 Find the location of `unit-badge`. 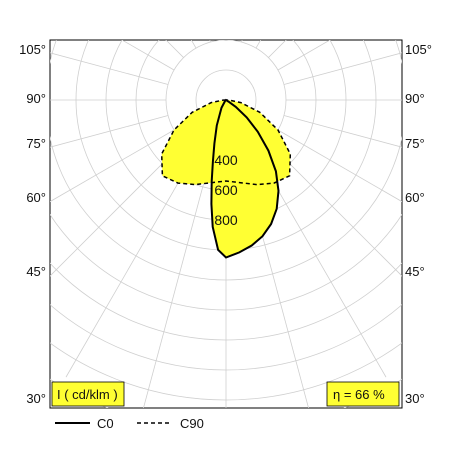

unit-badge is located at coordinates (88, 394).